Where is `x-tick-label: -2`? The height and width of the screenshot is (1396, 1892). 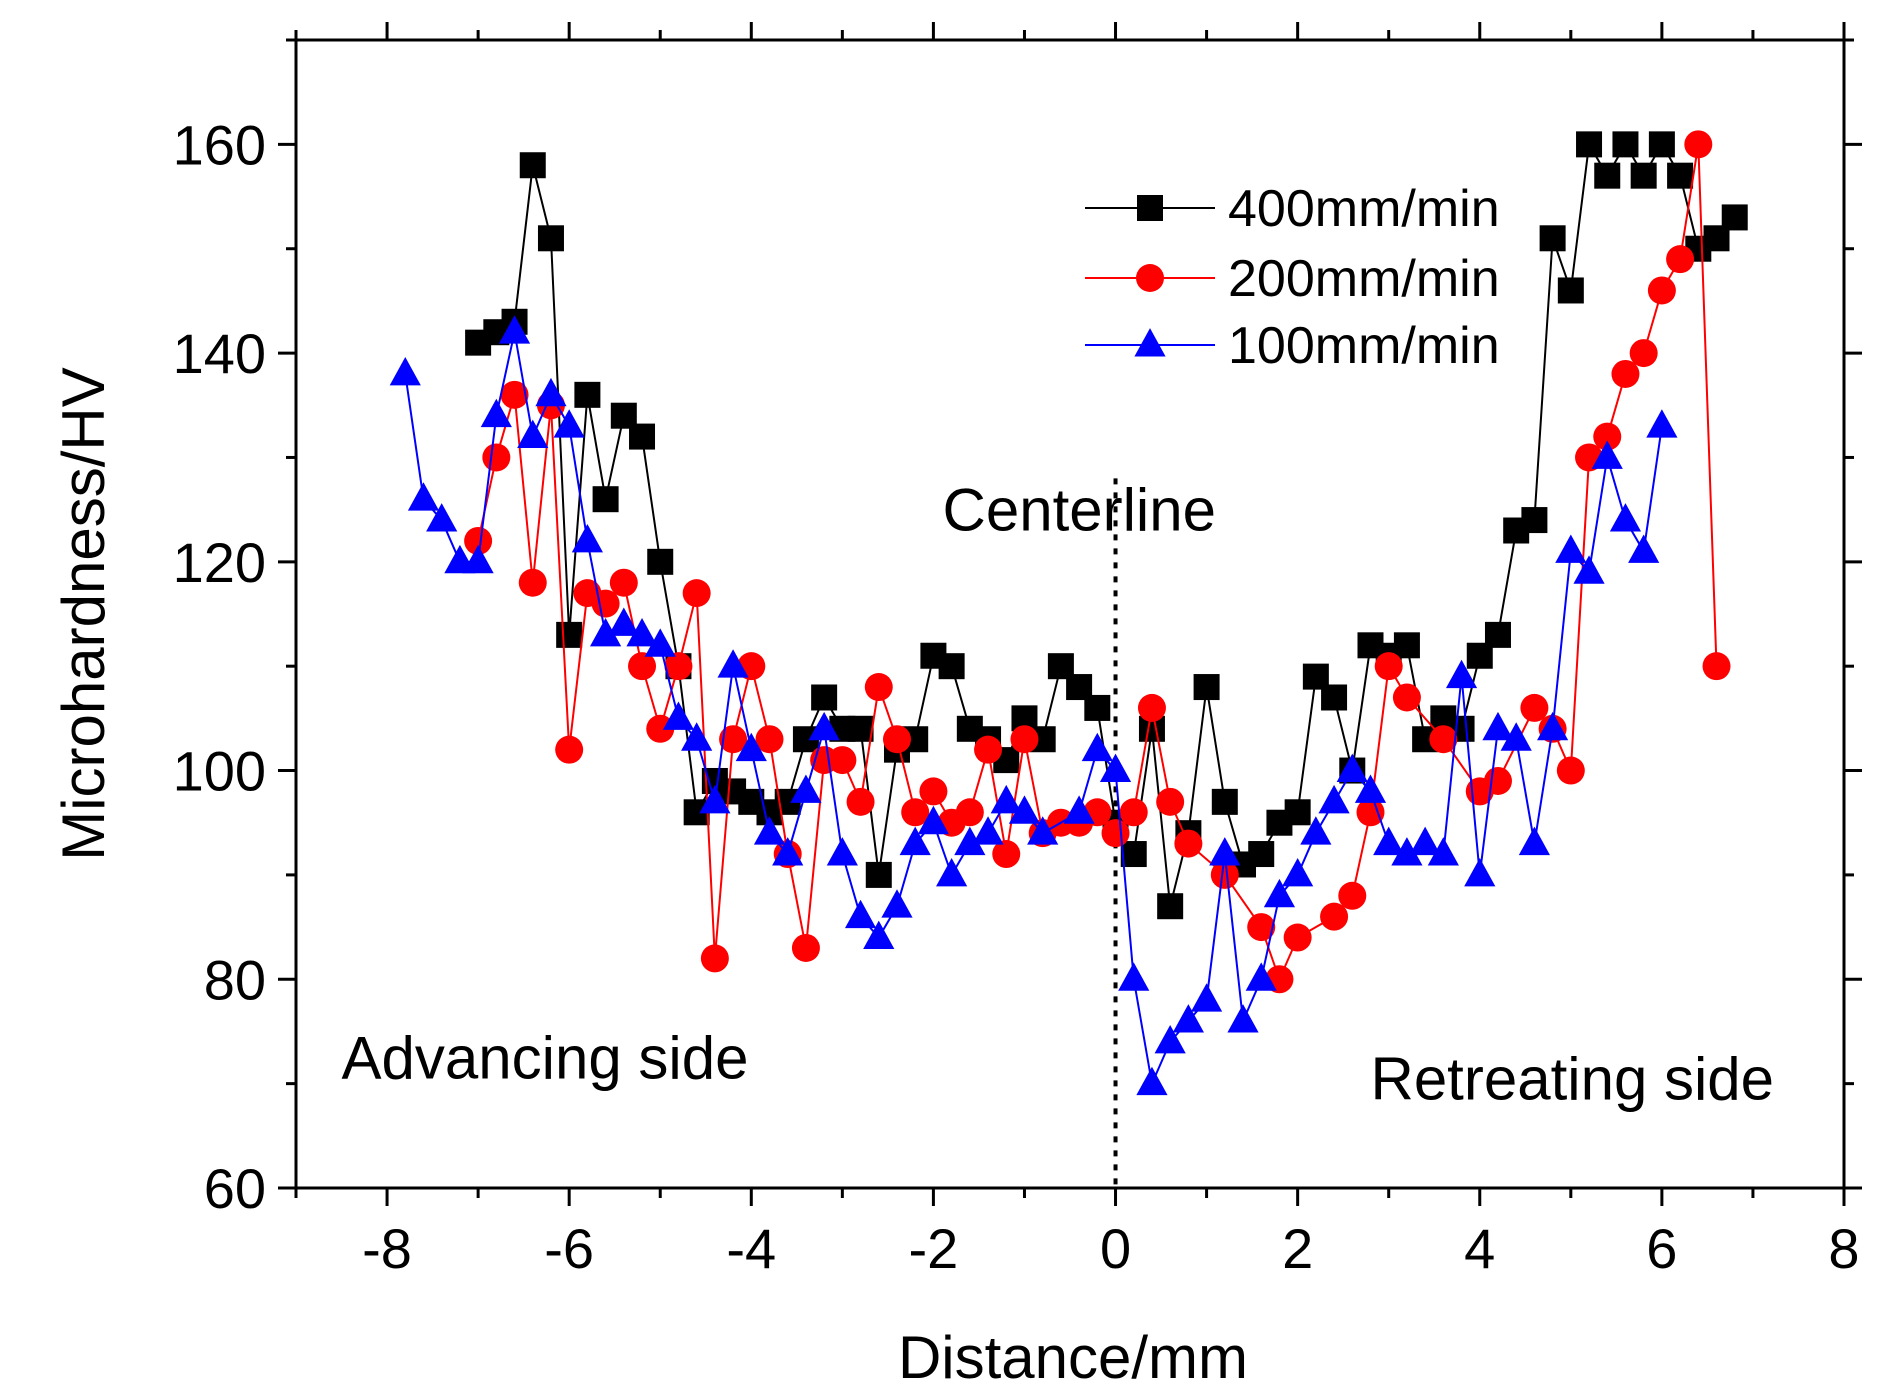
x-tick-label: -2 is located at coordinates (934, 1248).